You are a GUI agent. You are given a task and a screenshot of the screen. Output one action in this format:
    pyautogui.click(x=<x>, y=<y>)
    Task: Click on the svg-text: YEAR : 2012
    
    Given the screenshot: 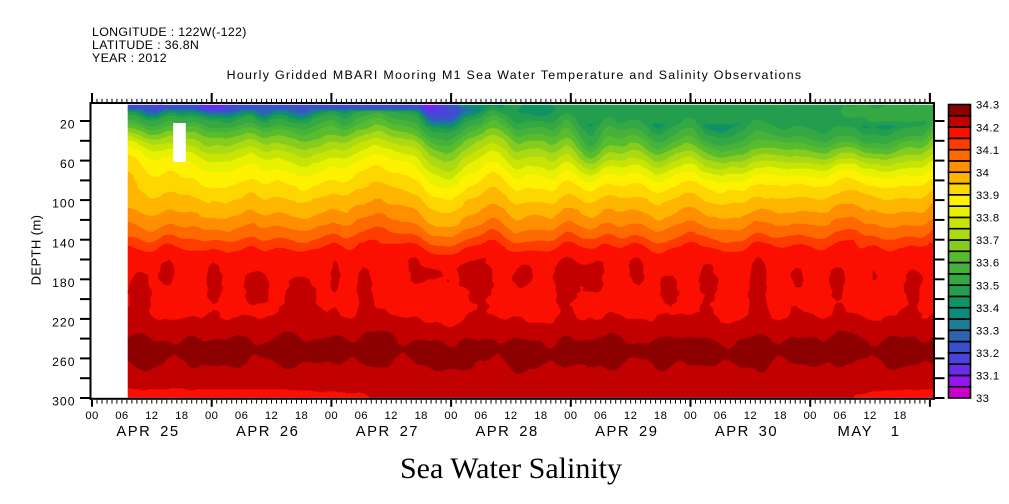 What is the action you would take?
    pyautogui.click(x=129, y=58)
    